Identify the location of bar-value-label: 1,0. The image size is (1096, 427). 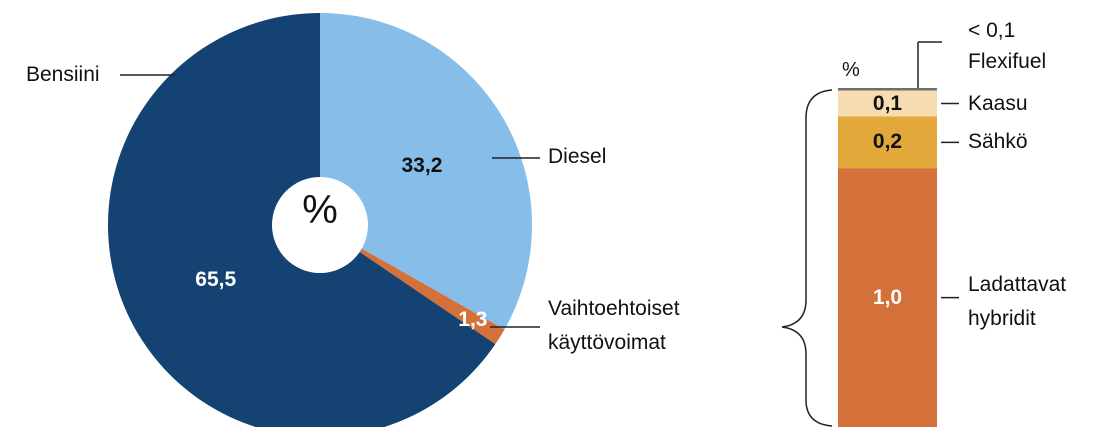
(887, 297).